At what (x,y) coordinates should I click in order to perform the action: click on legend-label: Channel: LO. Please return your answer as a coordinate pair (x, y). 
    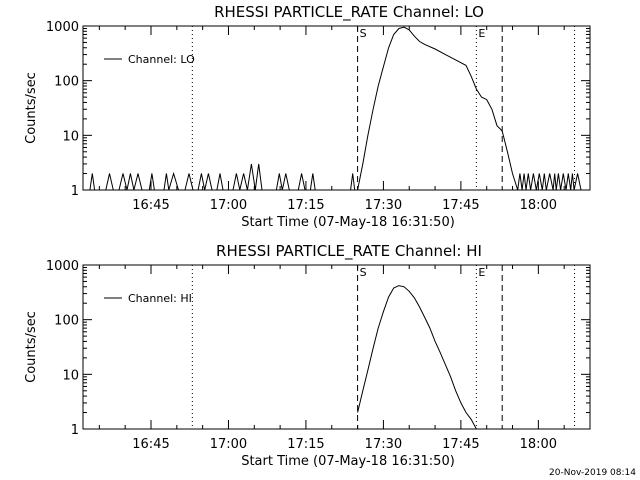
    Looking at the image, I should click on (161, 59).